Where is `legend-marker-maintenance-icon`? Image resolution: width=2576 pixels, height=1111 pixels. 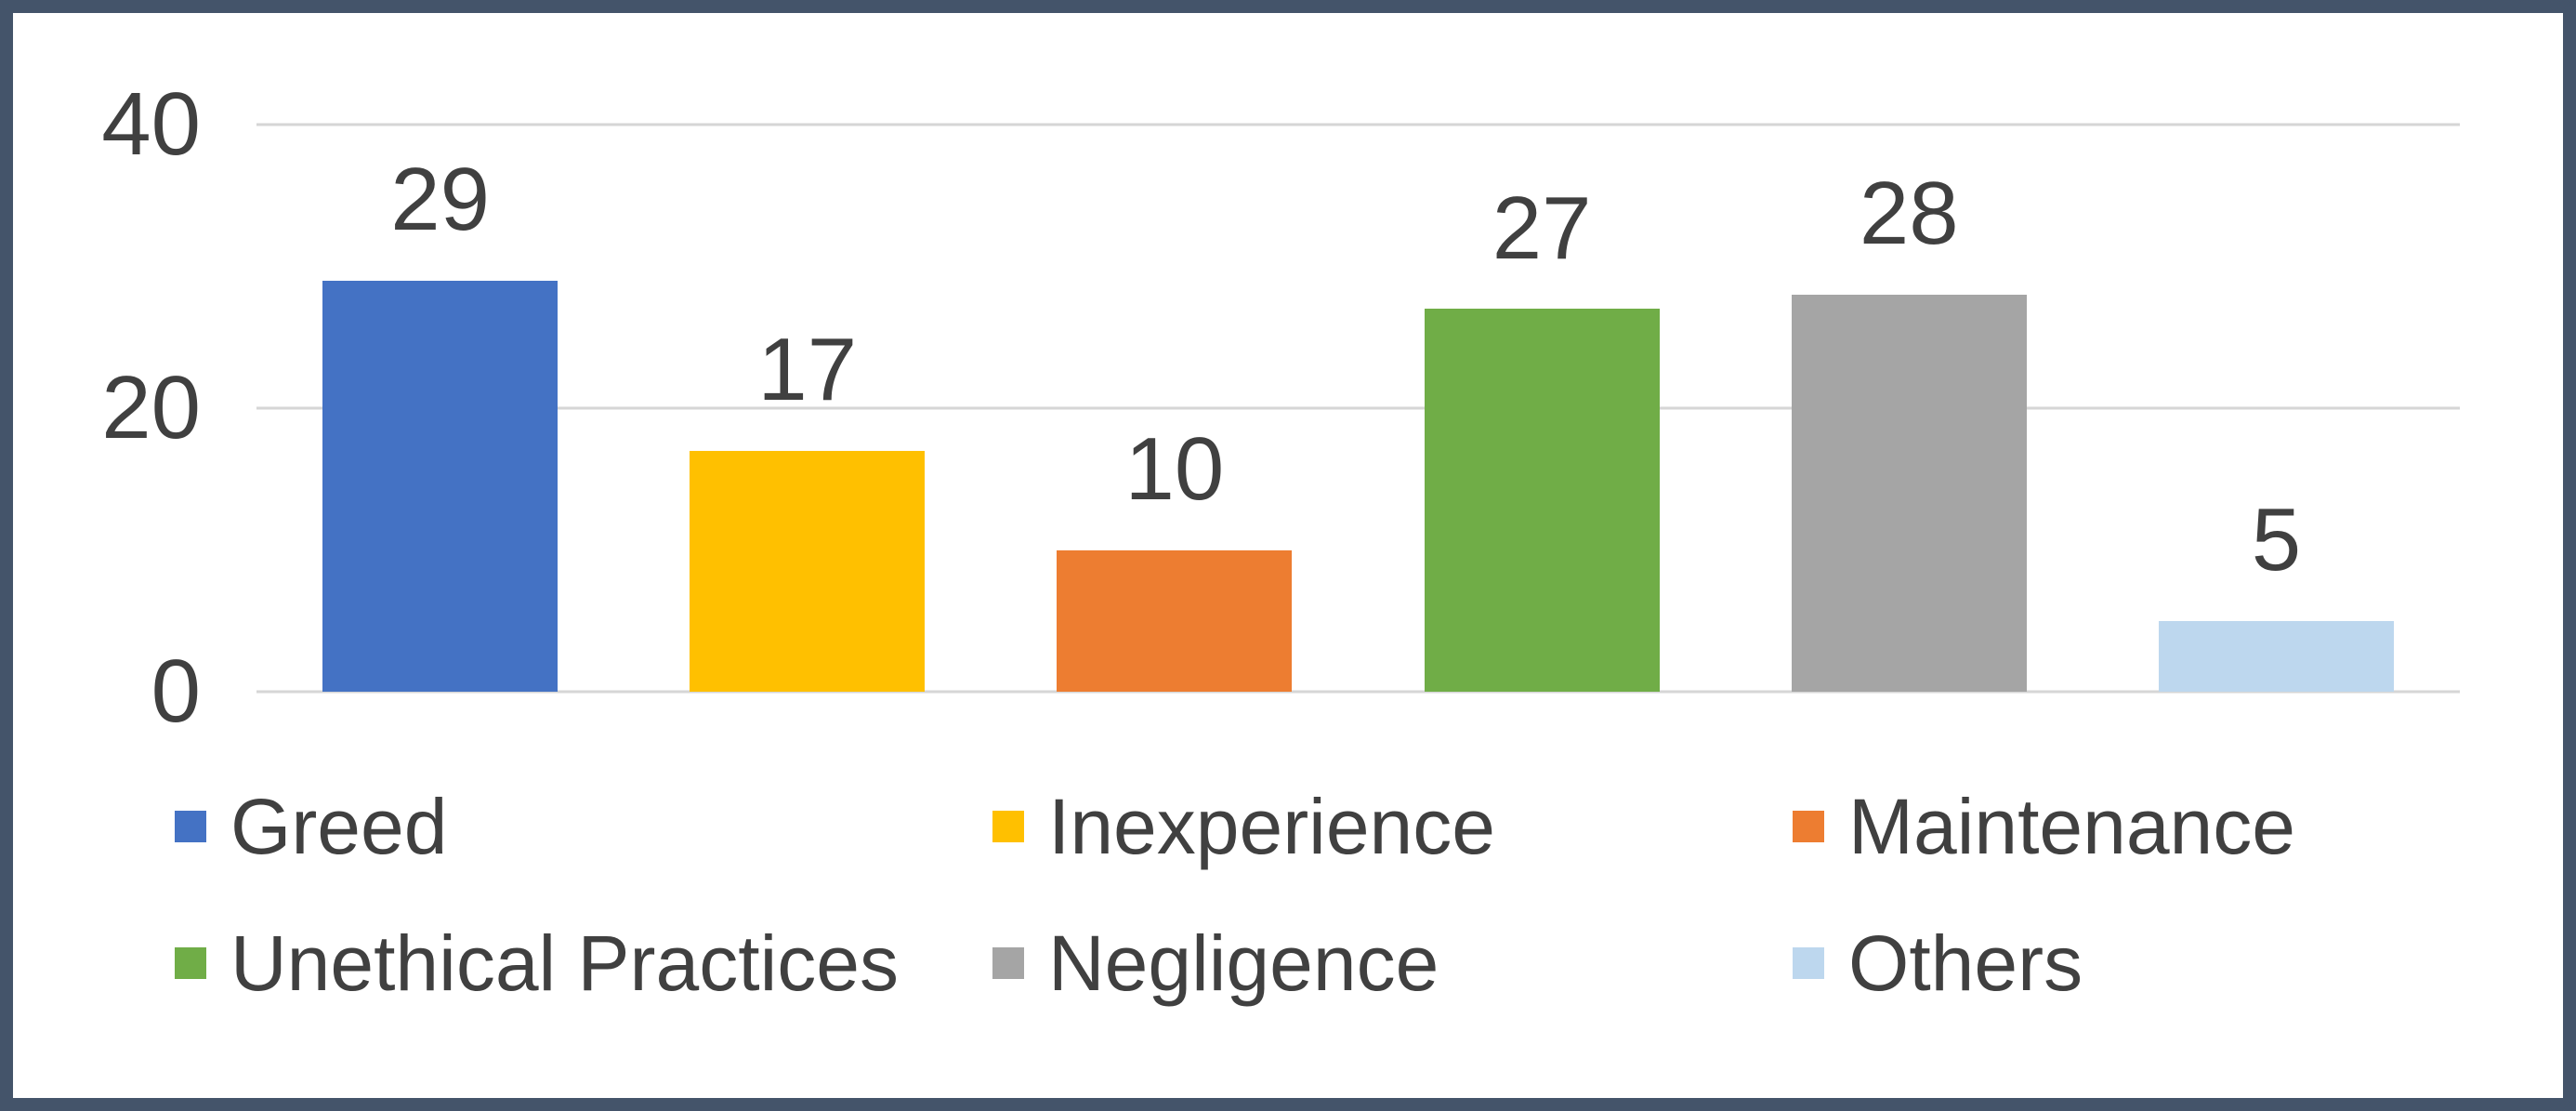
legend-marker-maintenance-icon is located at coordinates (1808, 826).